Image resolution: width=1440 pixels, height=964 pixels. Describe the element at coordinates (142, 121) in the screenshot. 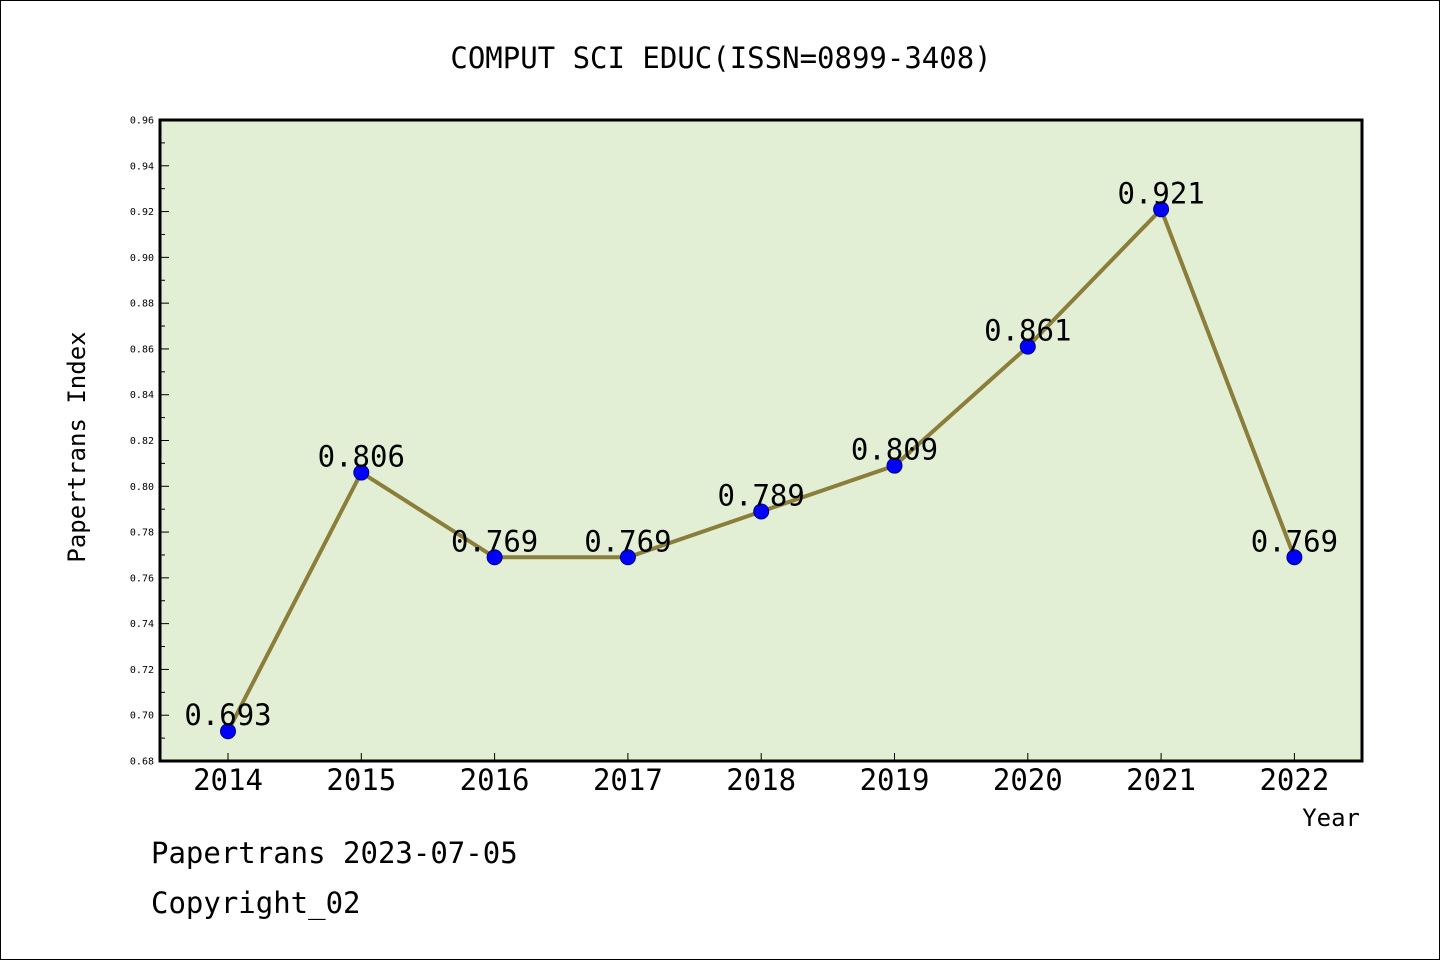

I see `y-tick-label-14: 0.96` at that location.